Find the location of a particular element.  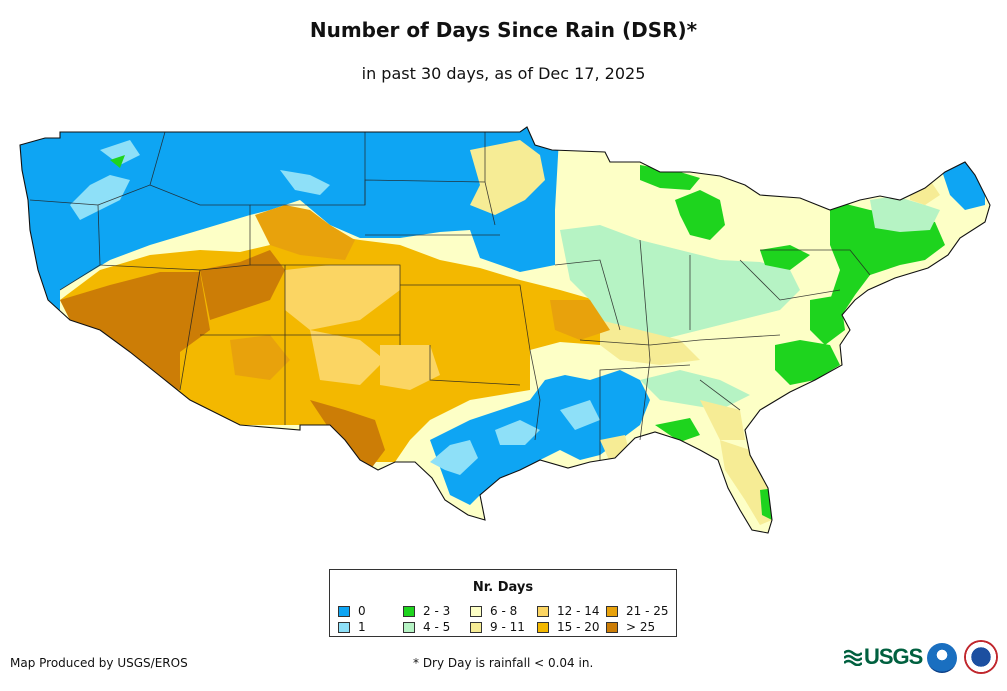

usgs-waves-icon is located at coordinates (853, 657).